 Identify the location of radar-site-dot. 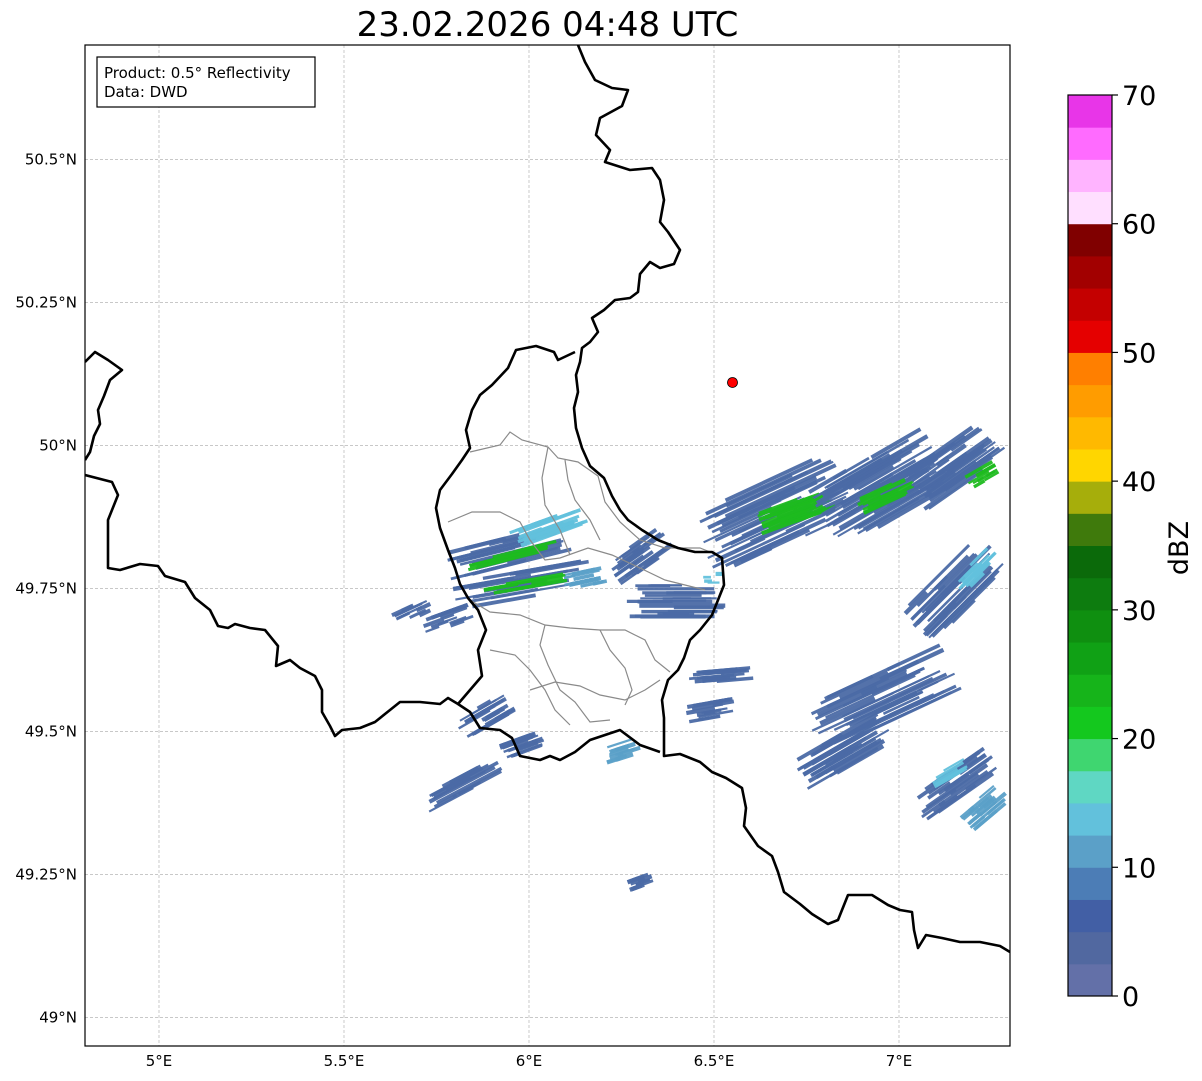
(732, 382).